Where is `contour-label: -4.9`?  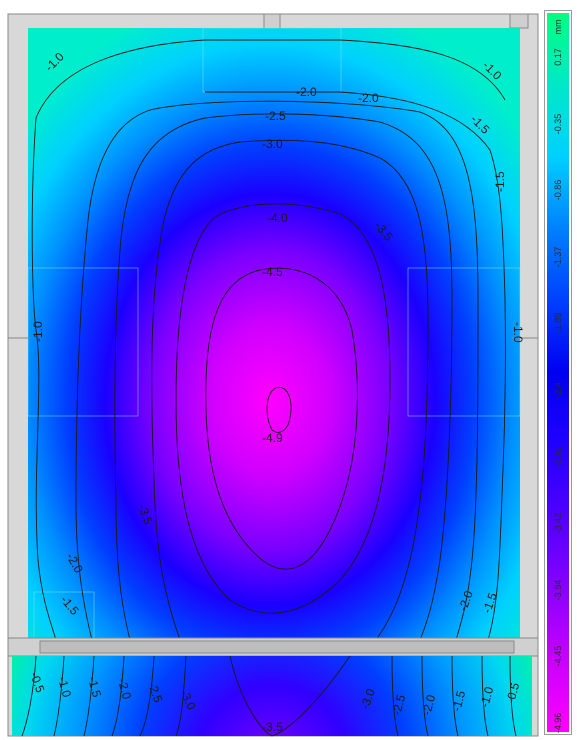
contour-label: -4.9 is located at coordinates (272, 438).